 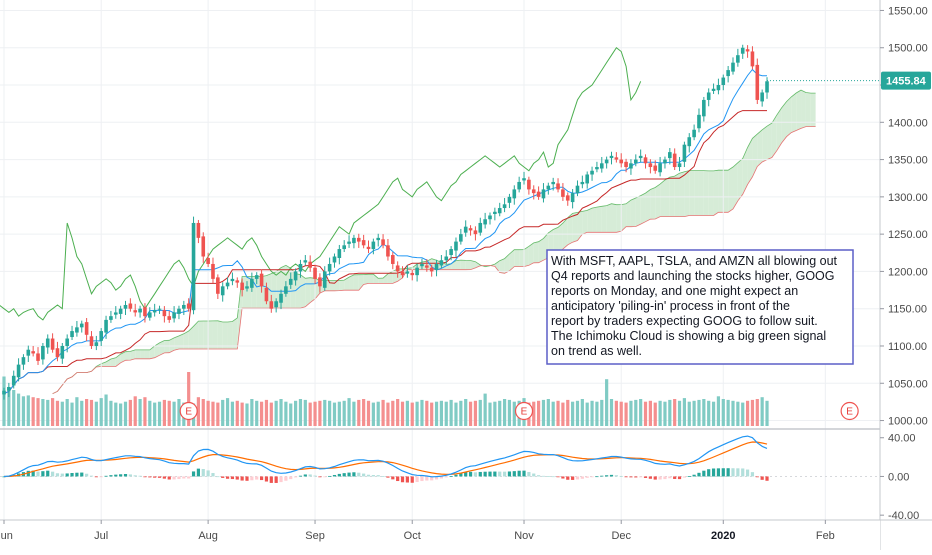 I want to click on price-scale-background, so click(x=906, y=275).